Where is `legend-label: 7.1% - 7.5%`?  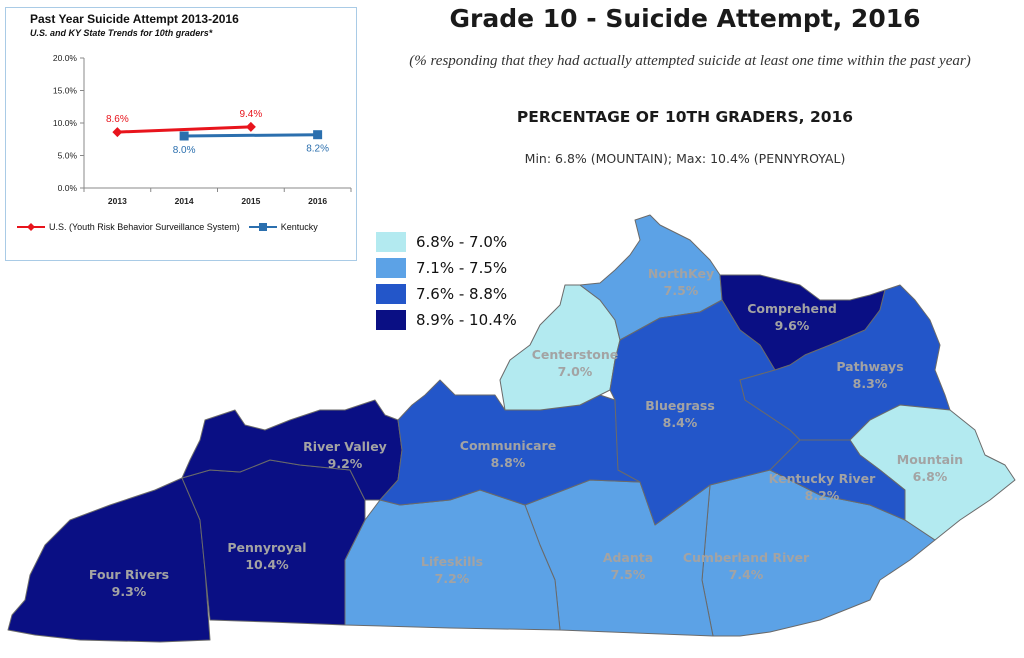
legend-label: 7.1% - 7.5% is located at coordinates (462, 268).